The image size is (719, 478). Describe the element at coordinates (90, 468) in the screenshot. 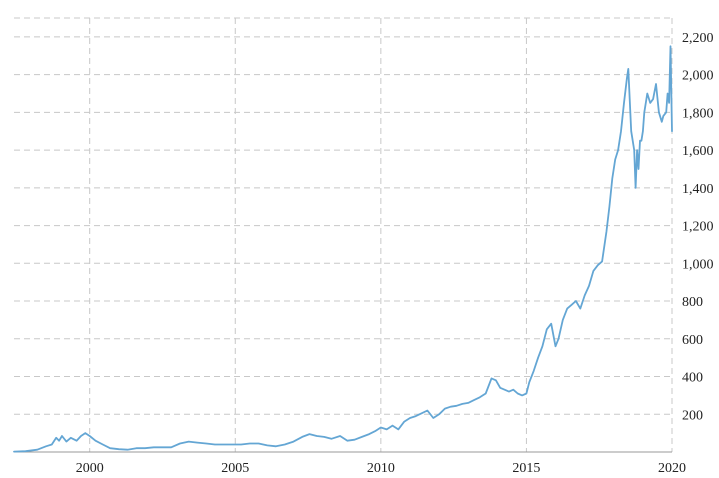

I see `x-tick-label: 2000` at that location.